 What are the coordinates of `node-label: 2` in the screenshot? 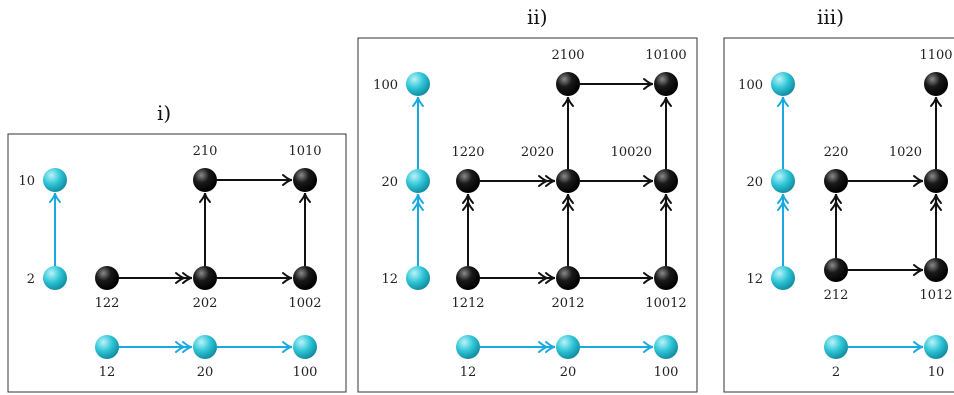 It's located at (31, 279).